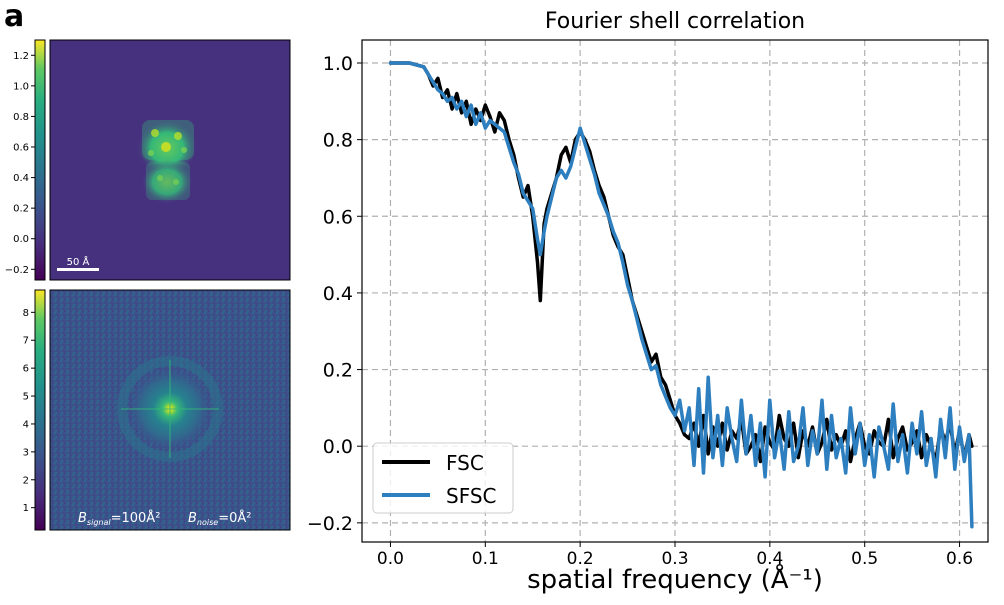 The image size is (1004, 605). I want to click on y-tick-label: 0.6, so click(338, 217).